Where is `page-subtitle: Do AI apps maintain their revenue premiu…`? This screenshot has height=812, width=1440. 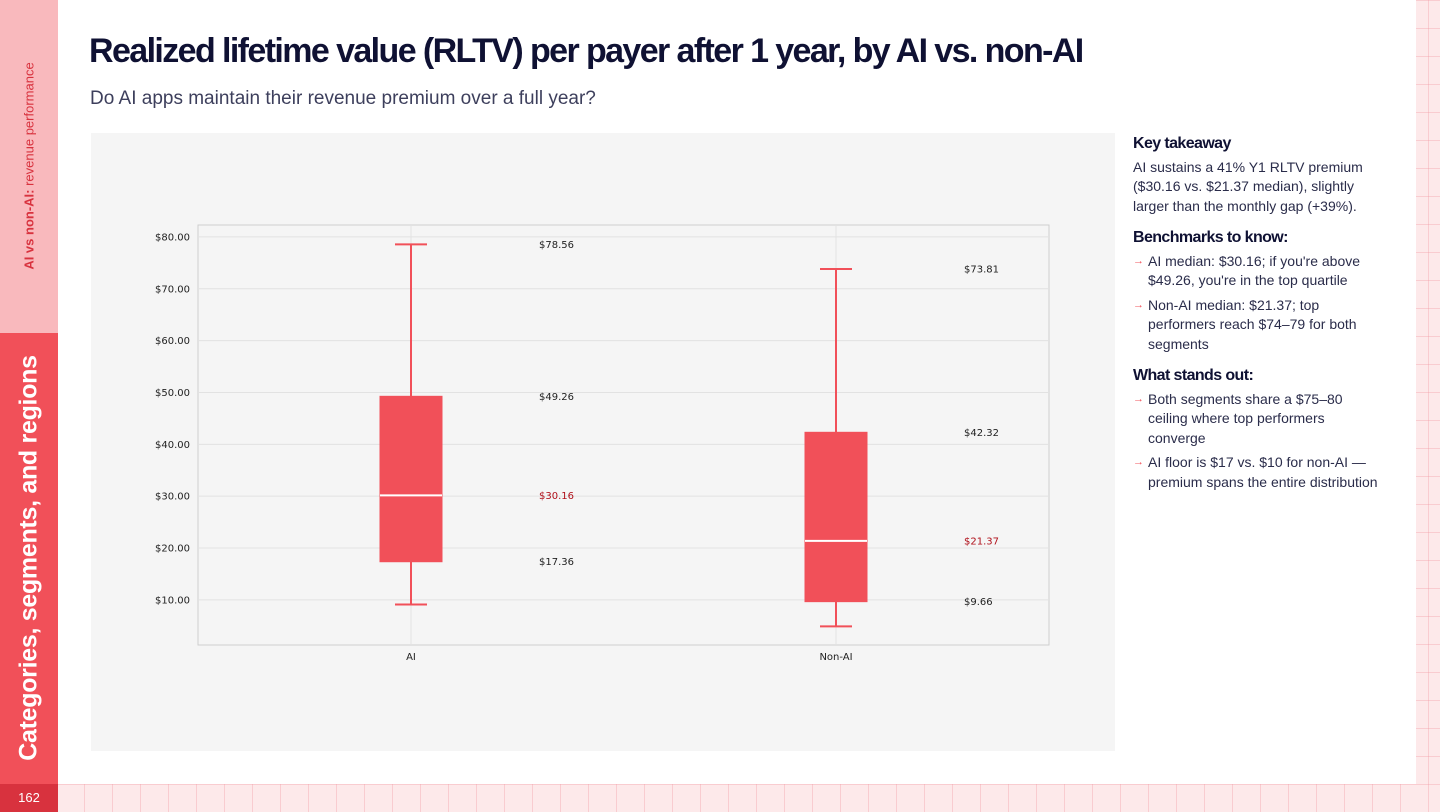 page-subtitle: Do AI apps maintain their revenue premiu… is located at coordinates (343, 98).